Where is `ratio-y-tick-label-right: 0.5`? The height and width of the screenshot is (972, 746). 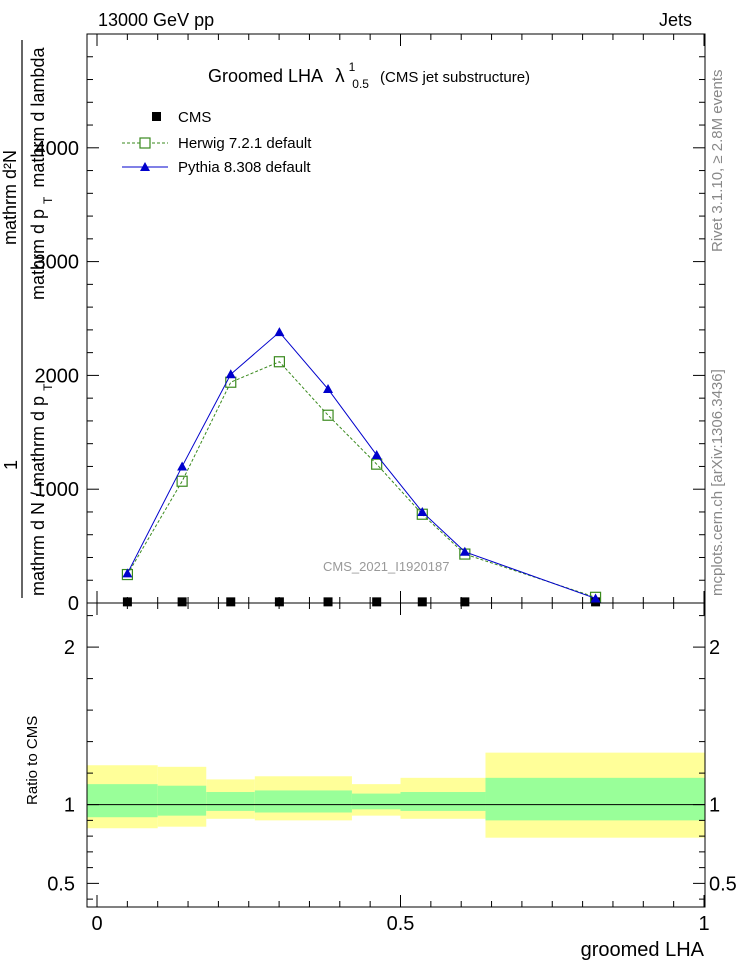 ratio-y-tick-label-right: 0.5 is located at coordinates (723, 884).